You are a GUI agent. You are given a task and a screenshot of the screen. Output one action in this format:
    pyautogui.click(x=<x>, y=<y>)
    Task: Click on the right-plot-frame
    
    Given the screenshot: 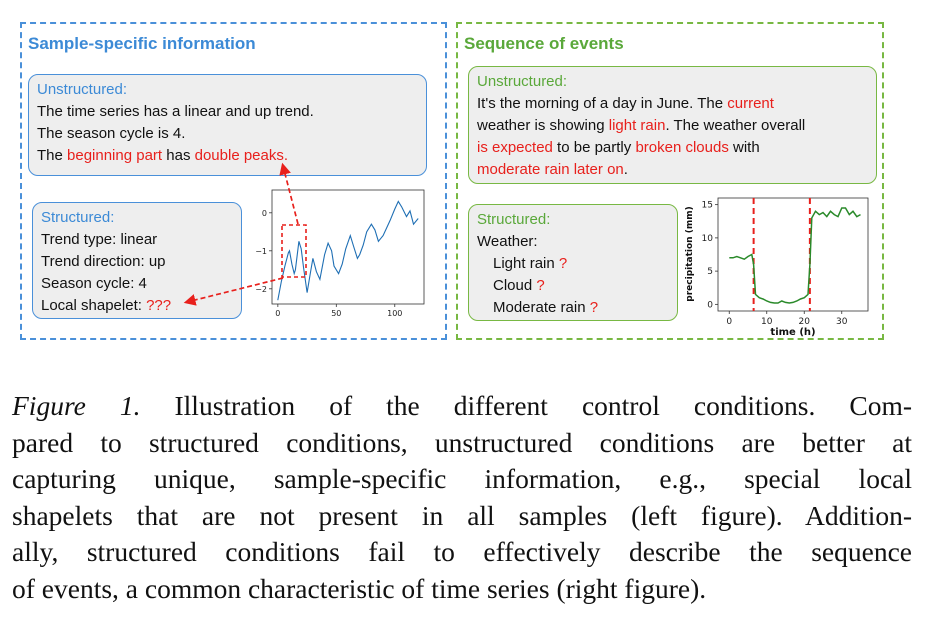 What is the action you would take?
    pyautogui.click(x=793, y=254)
    